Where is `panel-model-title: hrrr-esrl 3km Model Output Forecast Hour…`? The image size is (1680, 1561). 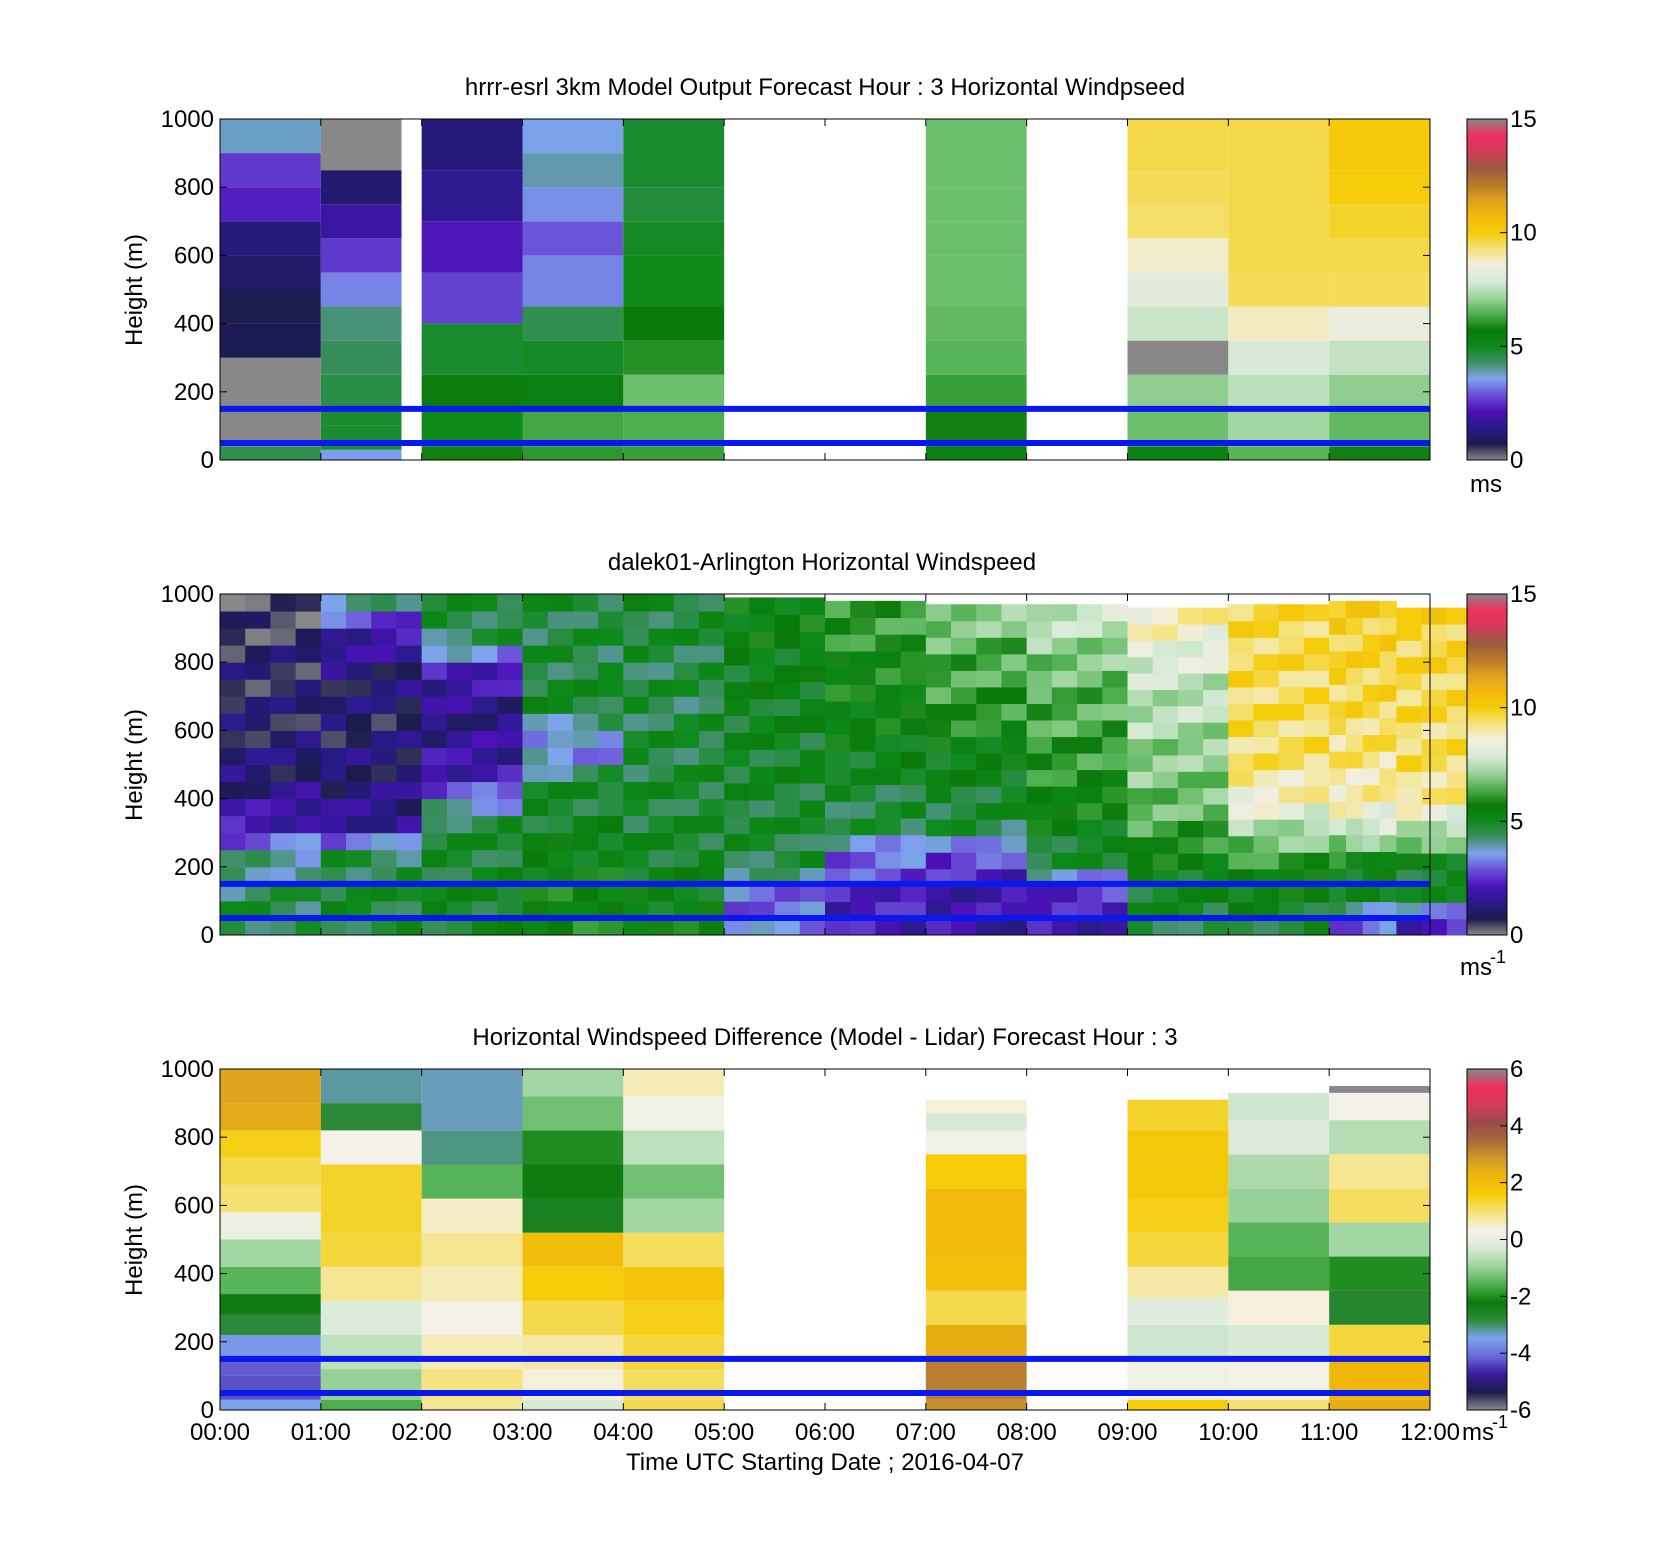
panel-model-title: hrrr-esrl 3km Model Output Forecast Hour… is located at coordinates (825, 87).